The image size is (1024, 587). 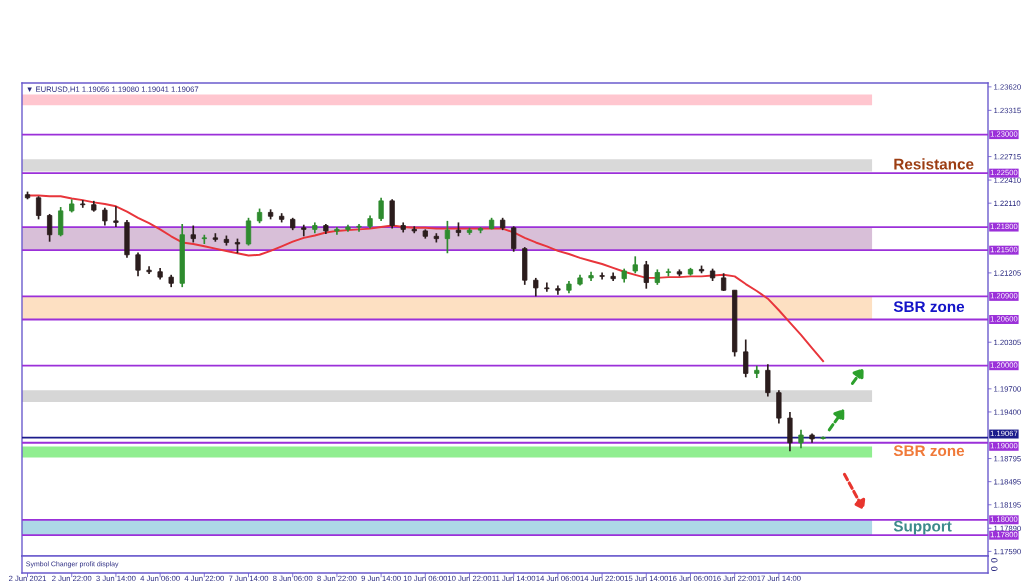 What do you see at coordinates (934, 164) in the screenshot?
I see `band-label: Resistance` at bounding box center [934, 164].